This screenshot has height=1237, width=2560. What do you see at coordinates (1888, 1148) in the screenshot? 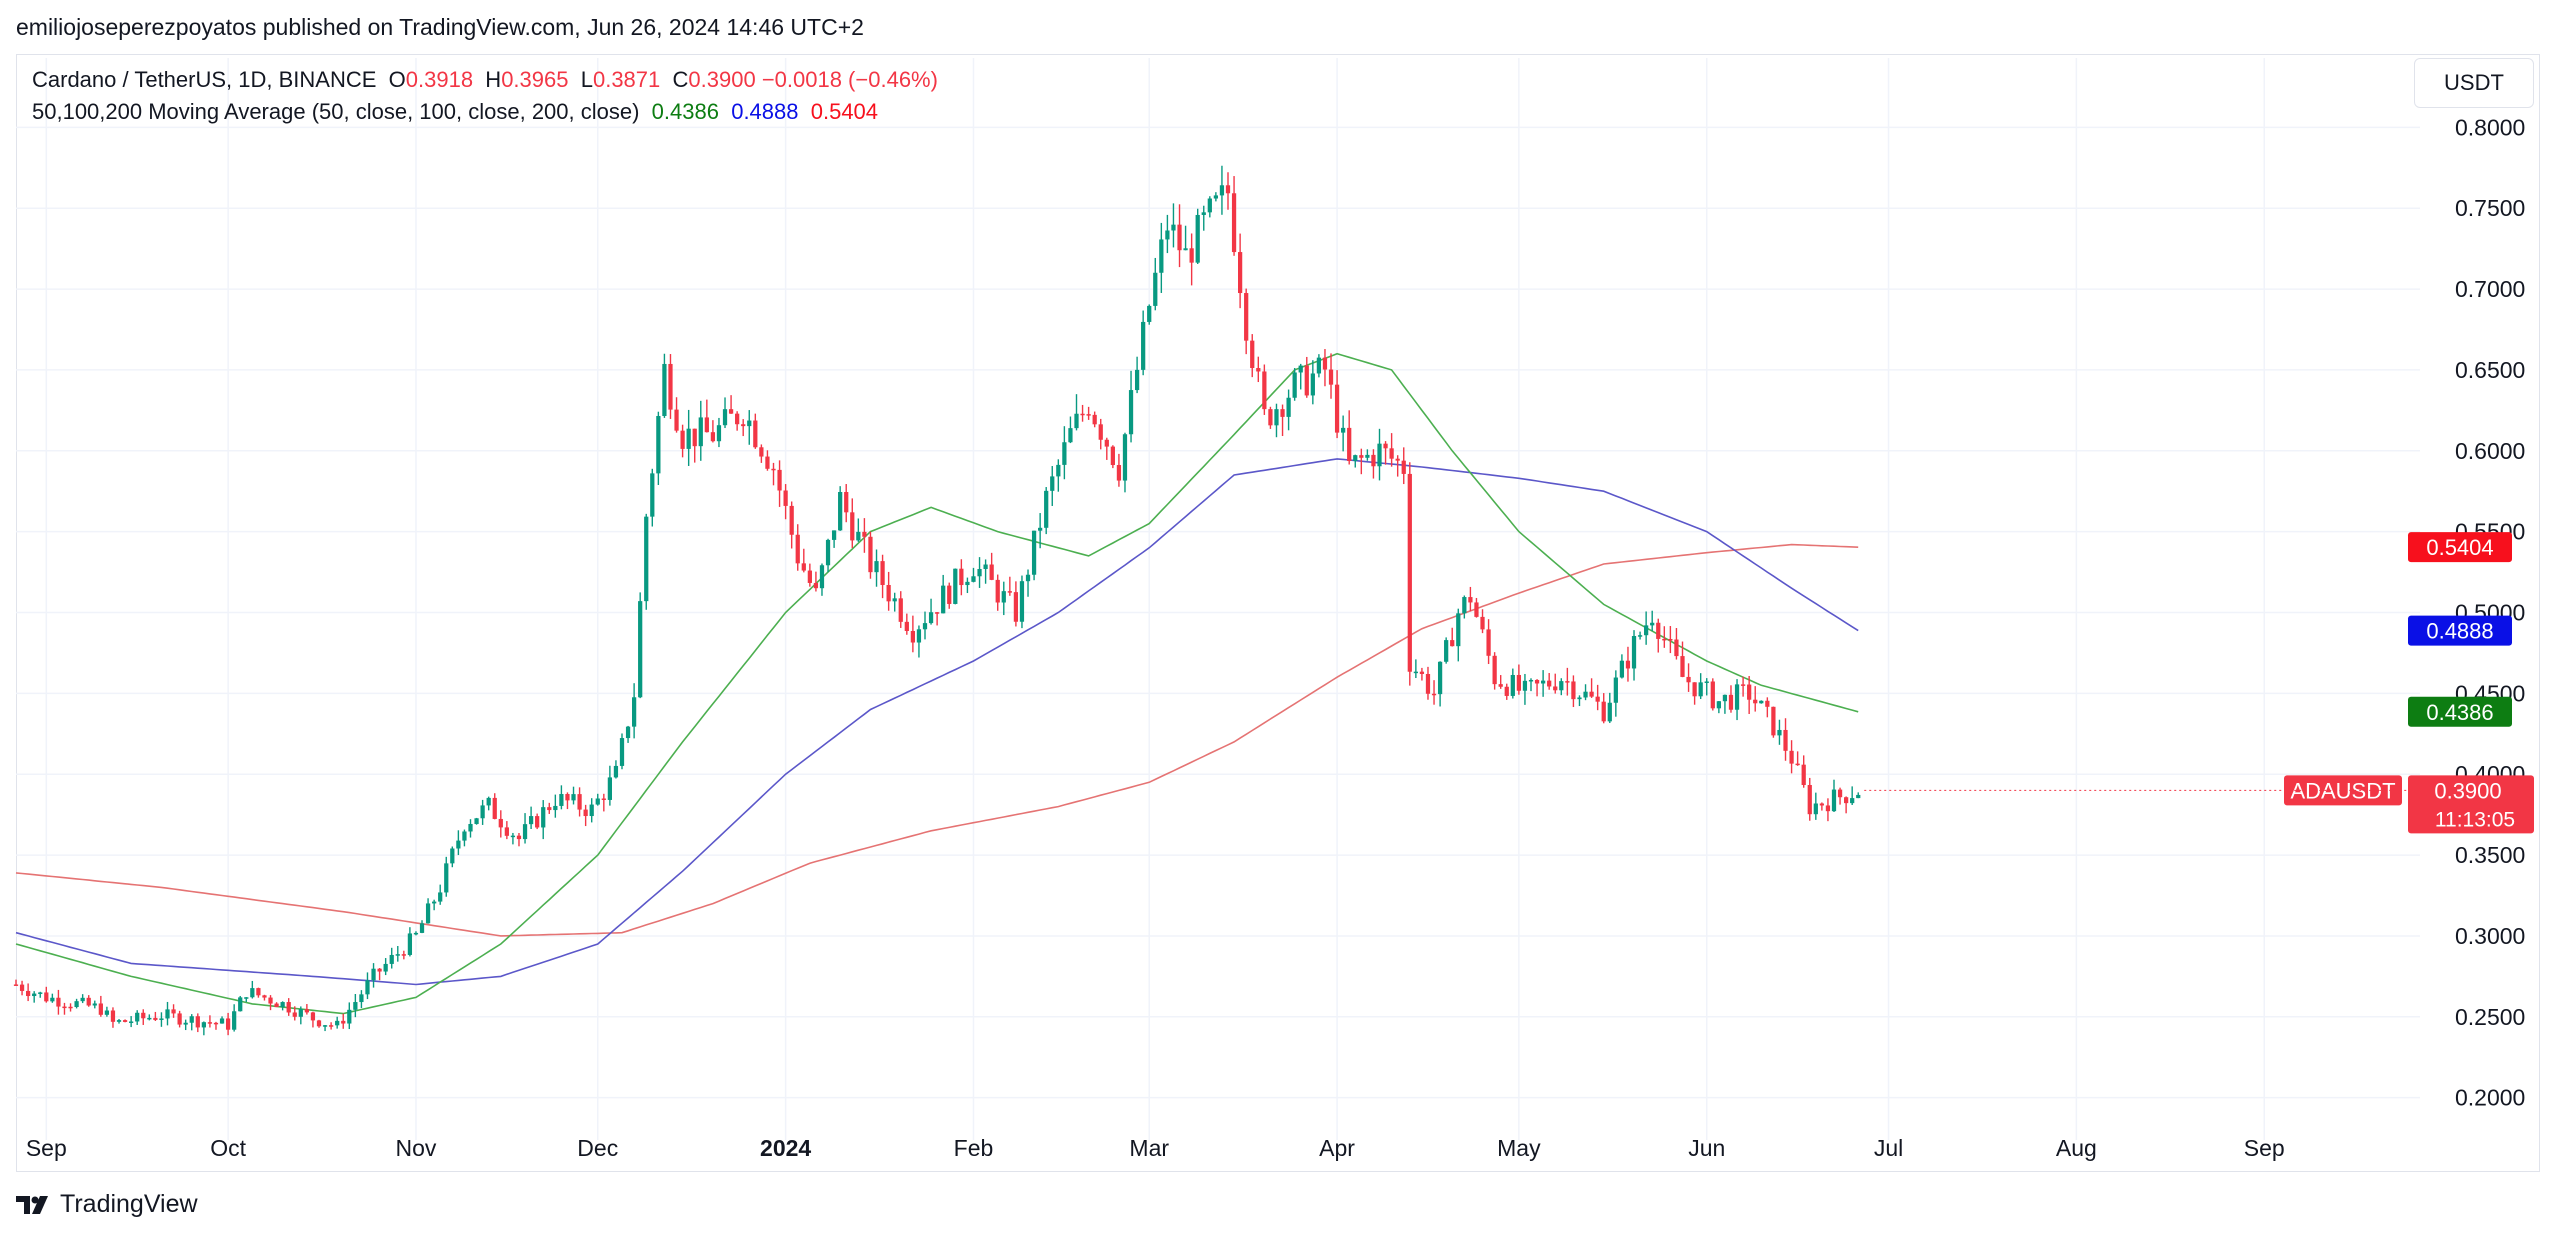
I see `time-tick-label: Jul` at bounding box center [1888, 1148].